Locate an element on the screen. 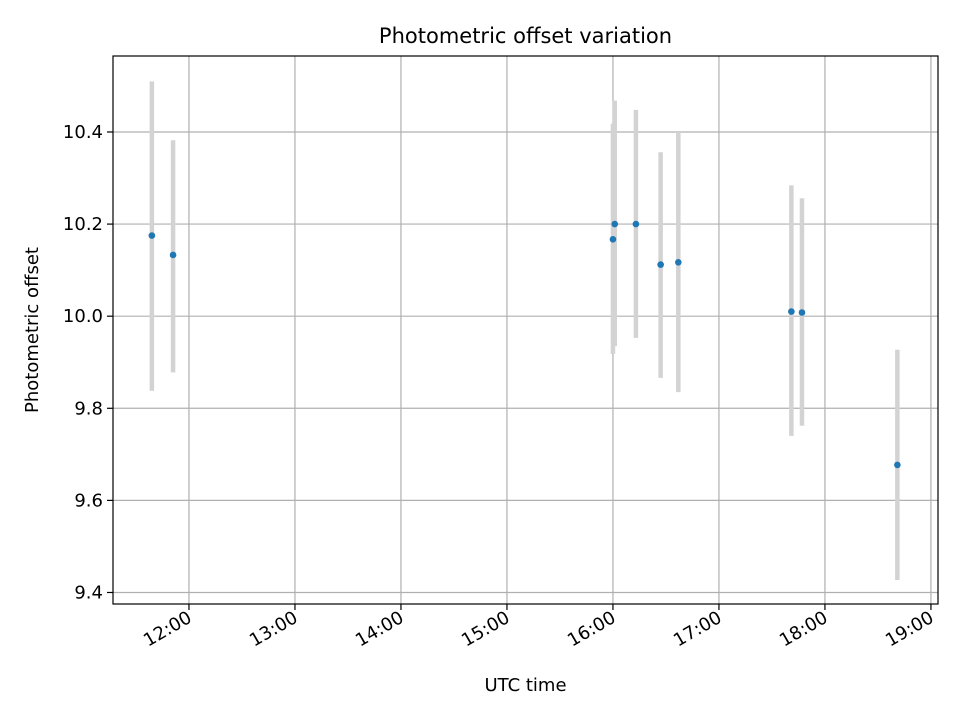 The height and width of the screenshot is (720, 960). y-tick-label: 9.6 is located at coordinates (88, 500).